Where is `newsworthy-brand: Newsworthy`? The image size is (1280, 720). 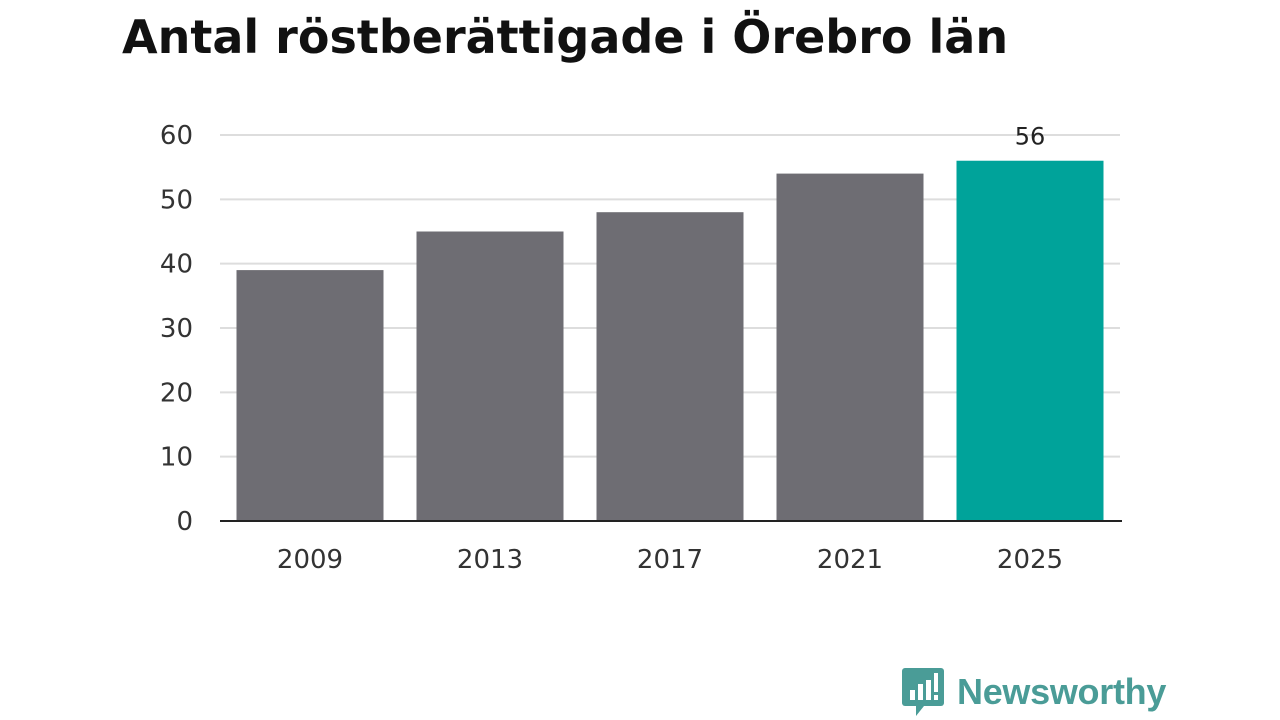 newsworthy-brand: Newsworthy is located at coordinates (1034, 692).